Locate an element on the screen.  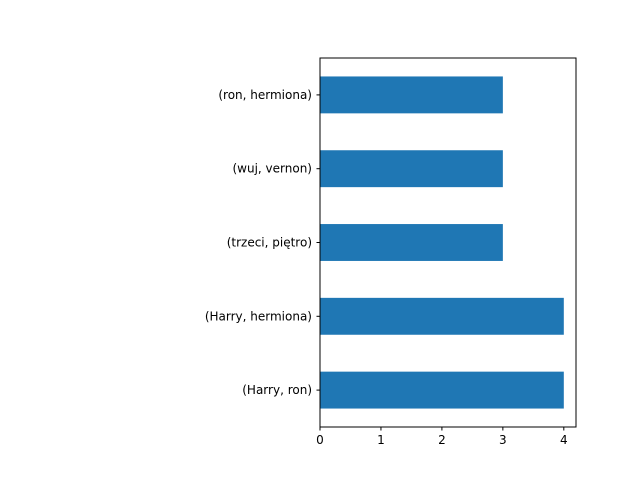
x-axis-ticks: 0 1 2 3 4 is located at coordinates (442, 437).